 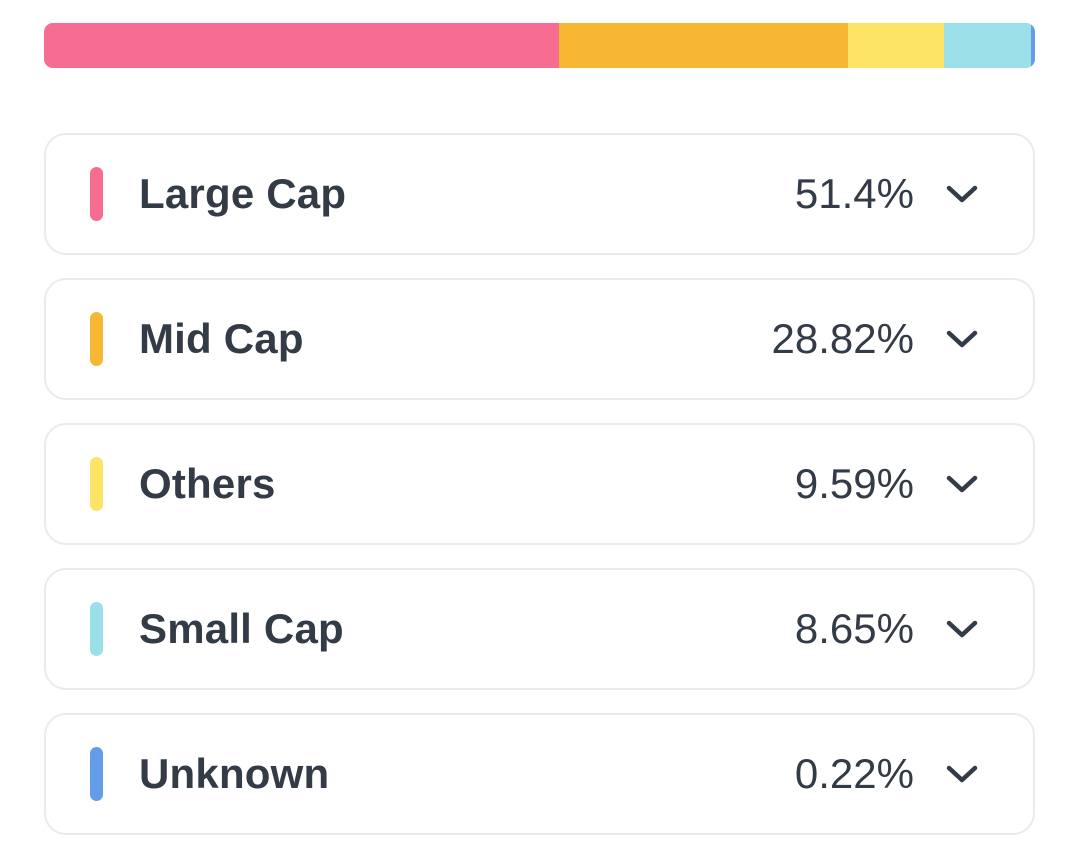 I want to click on bar-segment-small-cap, so click(x=987, y=45).